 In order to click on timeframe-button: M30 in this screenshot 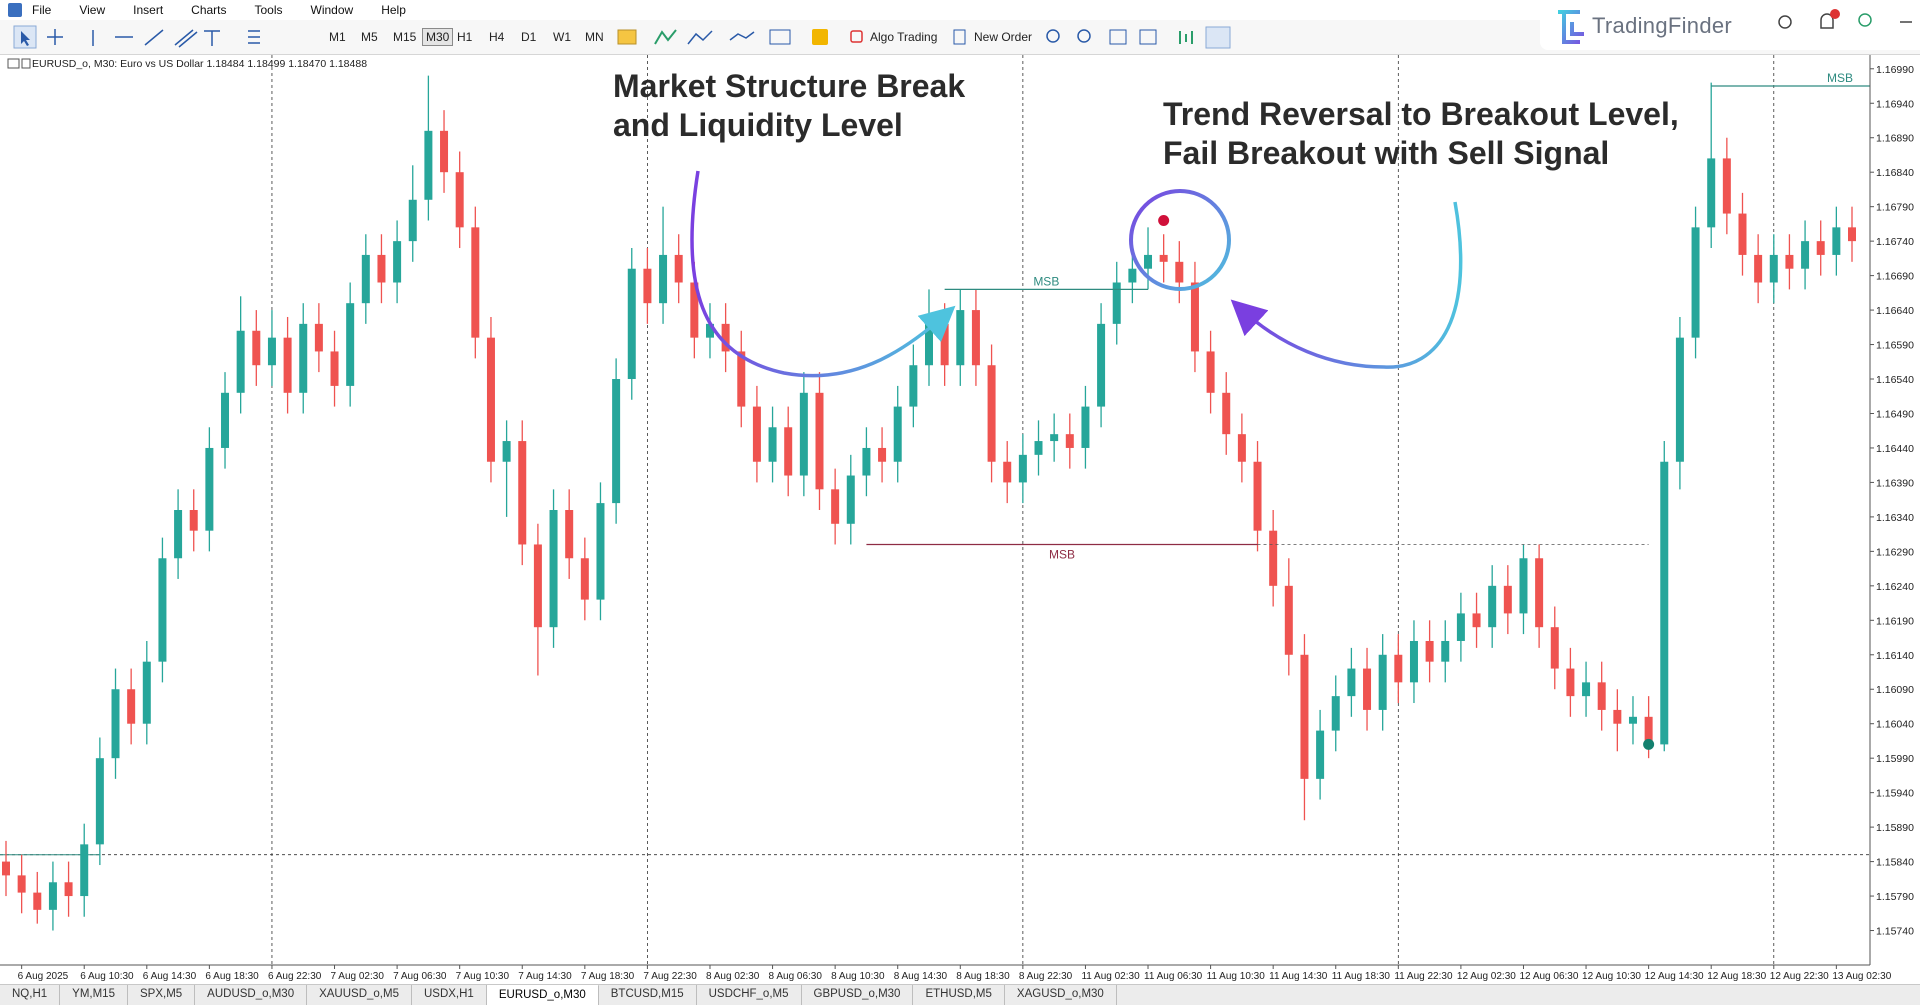, I will do `click(438, 37)`.